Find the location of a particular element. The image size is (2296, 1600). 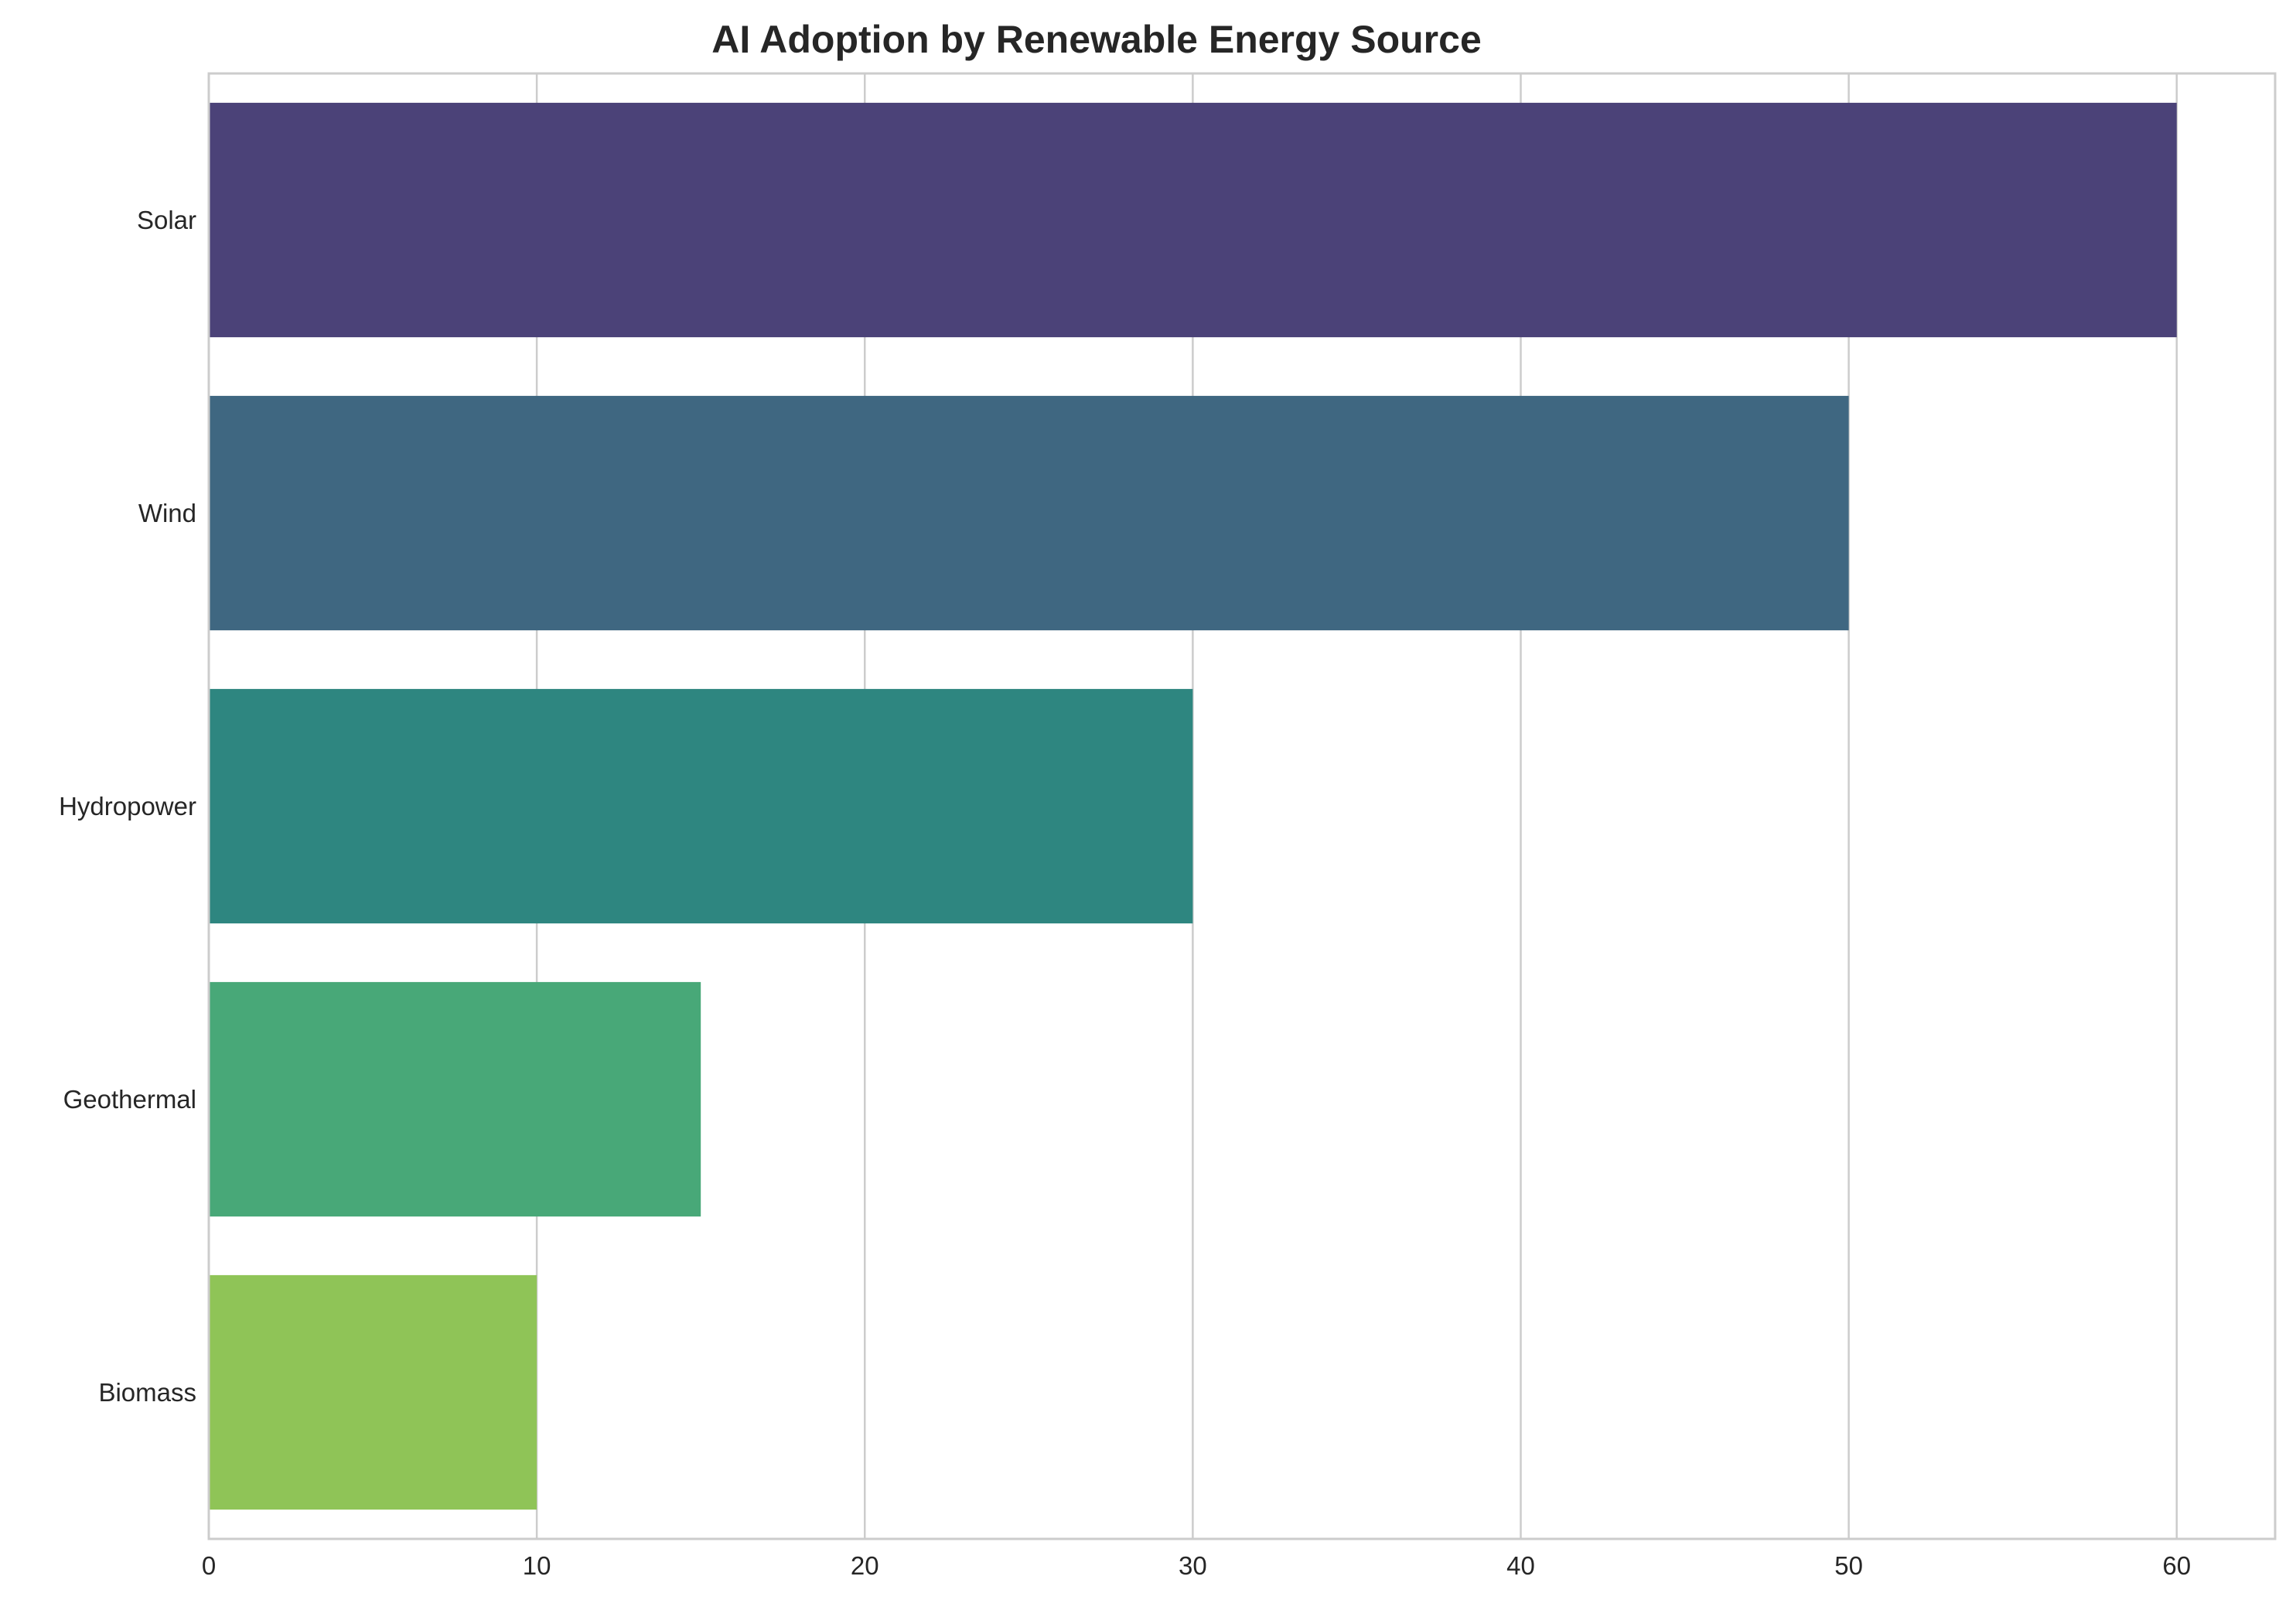

chart-title: AI Adoption by Renewable Energy Source is located at coordinates (1096, 39).